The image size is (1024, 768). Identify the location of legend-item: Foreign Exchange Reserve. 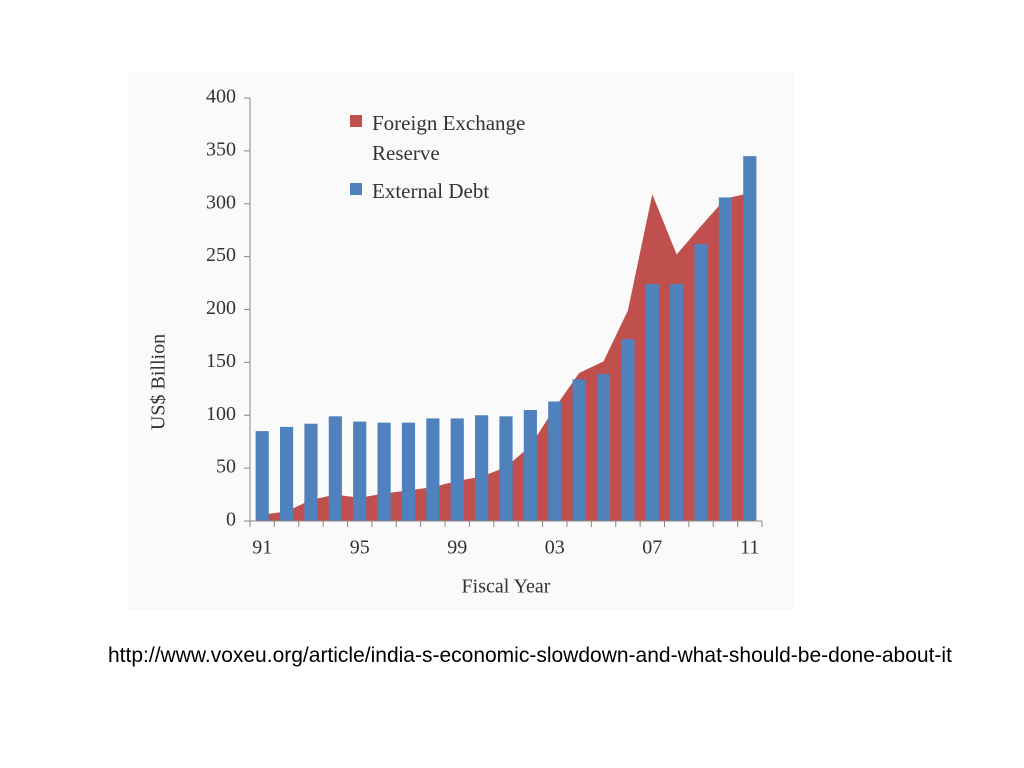
(464, 138).